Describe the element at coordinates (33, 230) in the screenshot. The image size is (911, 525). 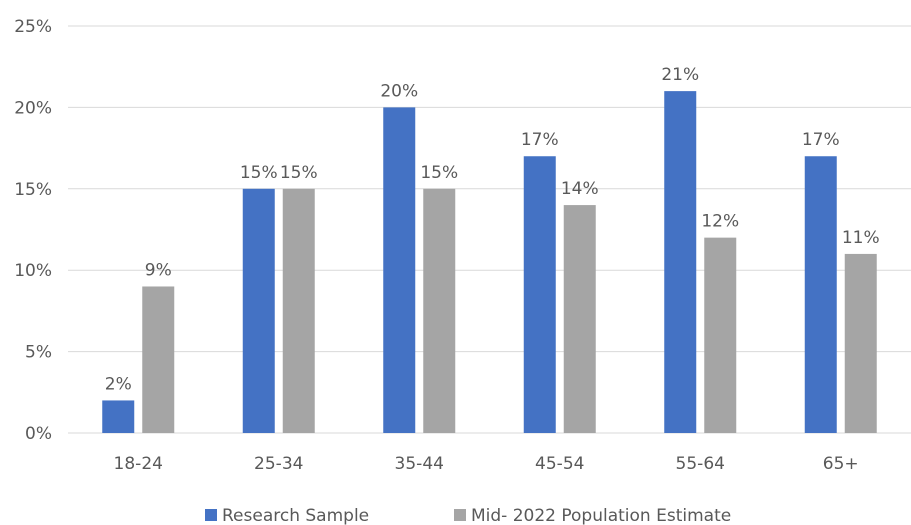
I see `y-axis-ticks: 0% 5% 10% 15% 20% 25%` at that location.